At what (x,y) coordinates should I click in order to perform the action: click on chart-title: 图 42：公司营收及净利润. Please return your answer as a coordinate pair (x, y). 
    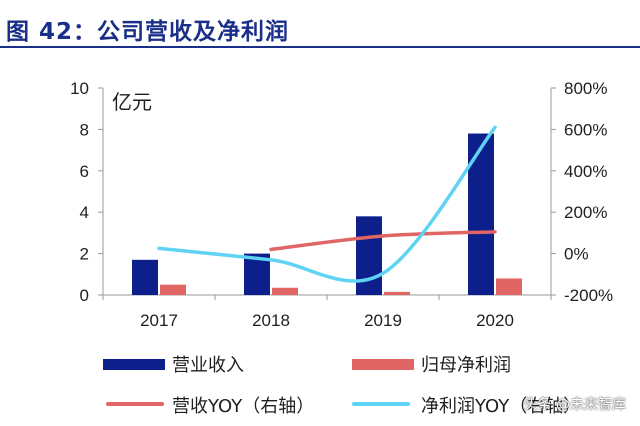
    Looking at the image, I should click on (148, 32).